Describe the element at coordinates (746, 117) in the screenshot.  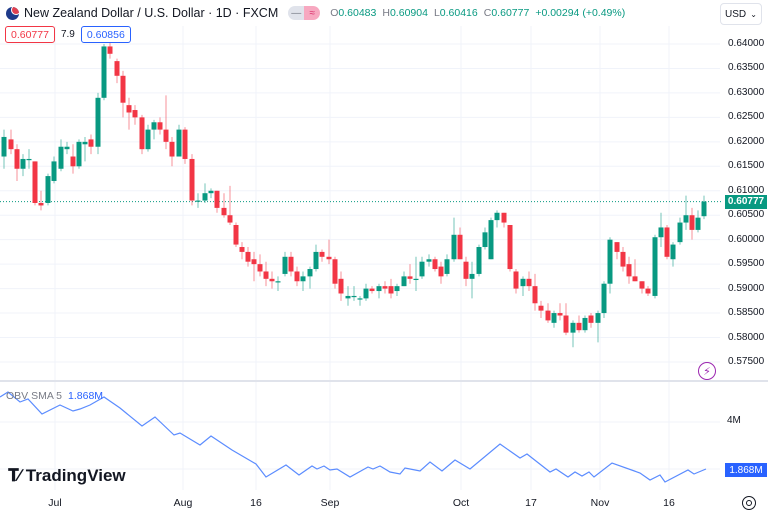
I see `price-tick-label: 0.62500` at that location.